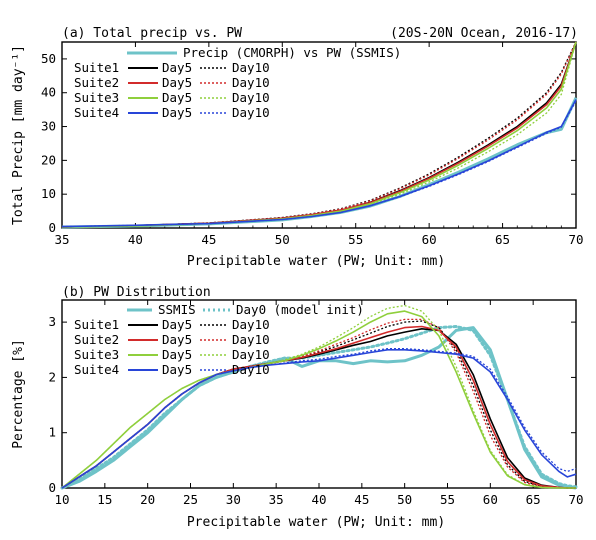  What do you see at coordinates (61, 239) in the screenshot?
I see `panel-a-x-tick-label: 35` at bounding box center [61, 239].